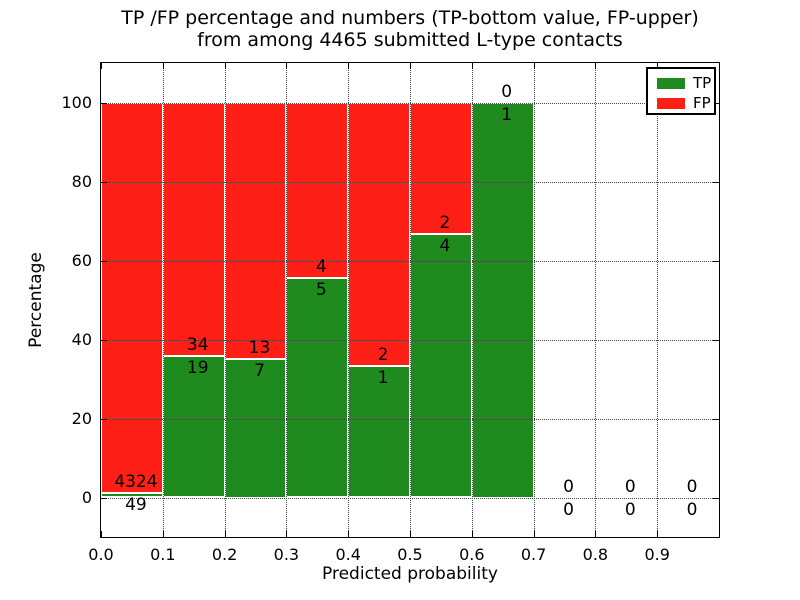  What do you see at coordinates (671, 103) in the screenshot?
I see `legend-swatch-fp` at bounding box center [671, 103].